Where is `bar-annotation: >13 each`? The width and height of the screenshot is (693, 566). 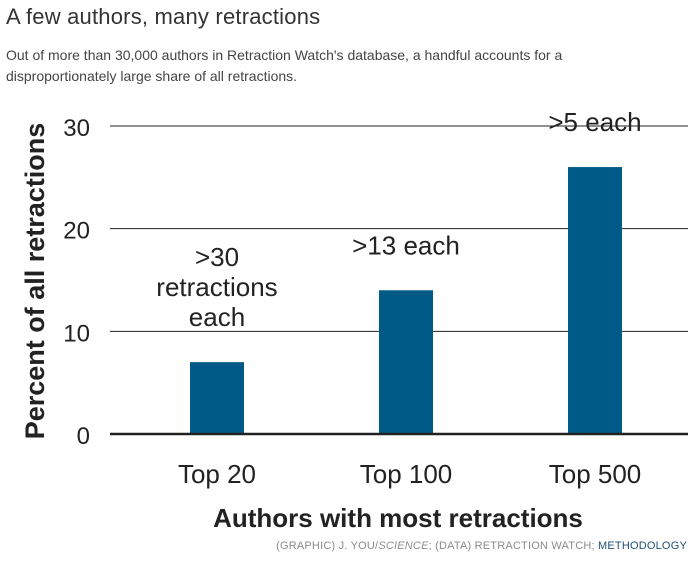 bar-annotation: >13 each is located at coordinates (406, 245).